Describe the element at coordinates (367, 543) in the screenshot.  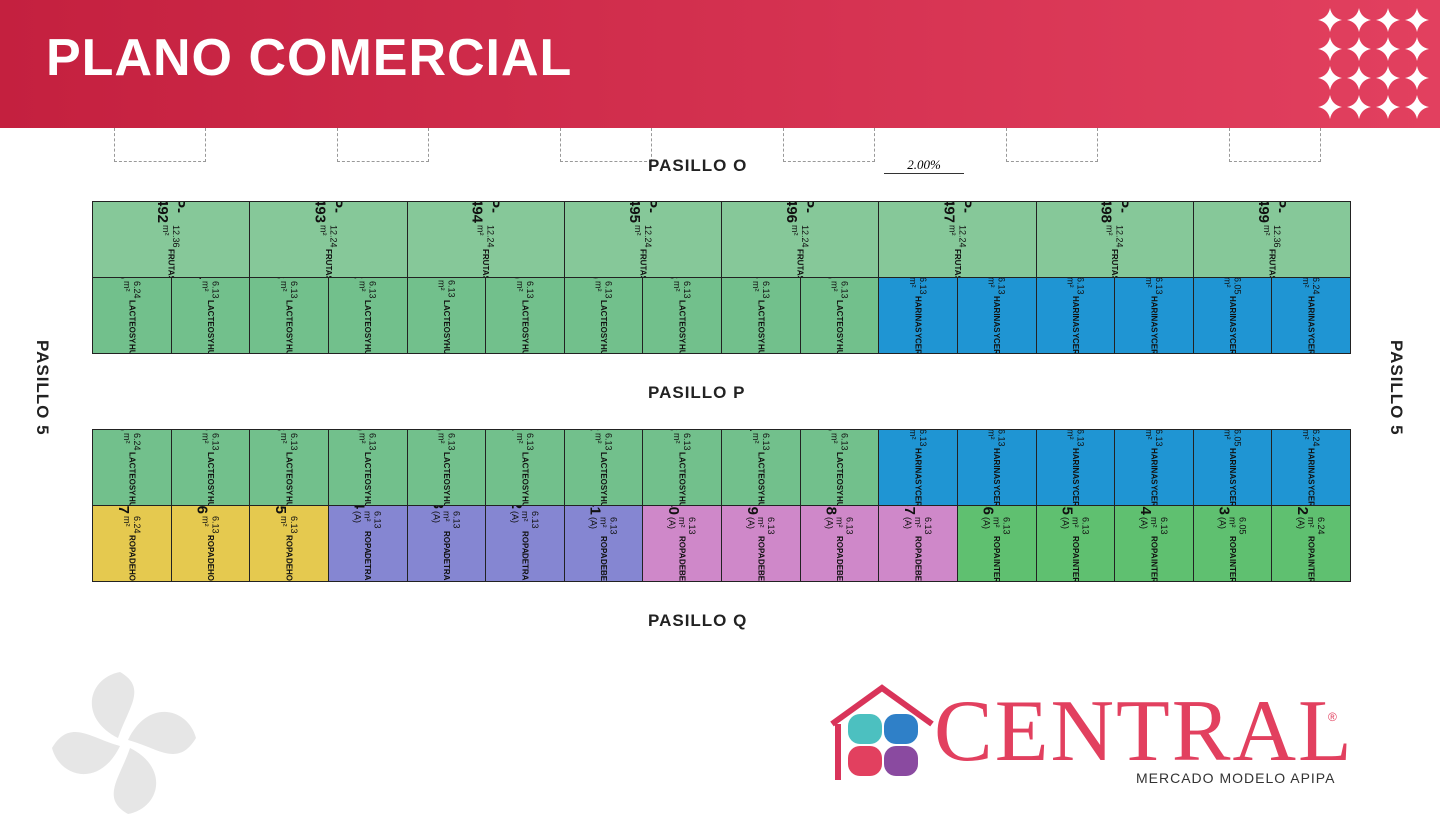
I see `stall: P-544 6.13 m² (A)ROPADETRABAJO` at that location.